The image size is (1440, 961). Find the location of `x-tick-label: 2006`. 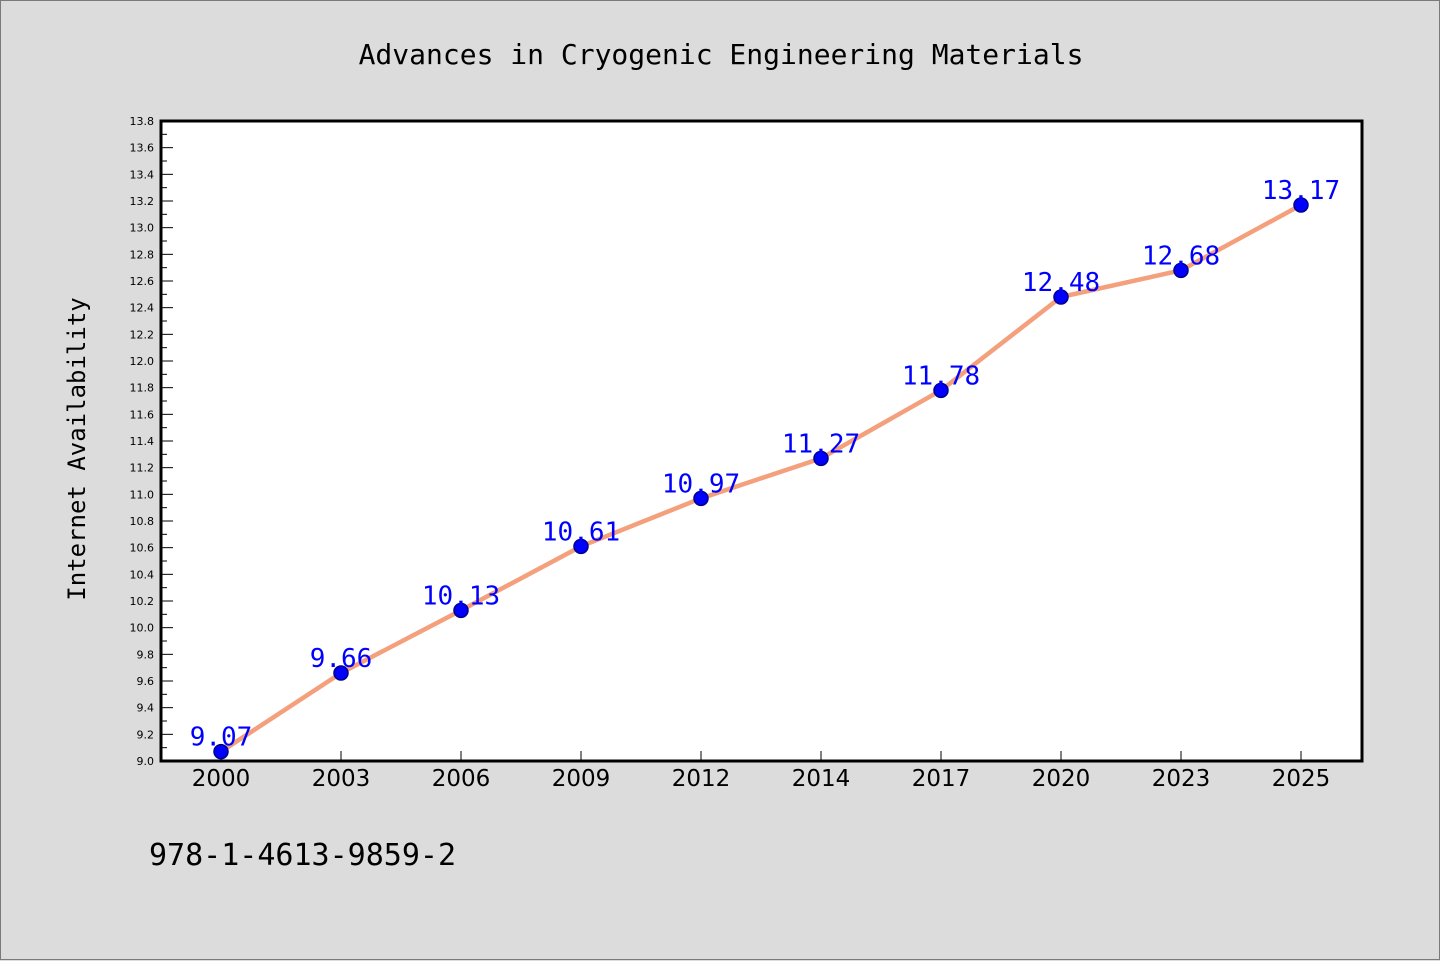

x-tick-label: 2006 is located at coordinates (461, 779).